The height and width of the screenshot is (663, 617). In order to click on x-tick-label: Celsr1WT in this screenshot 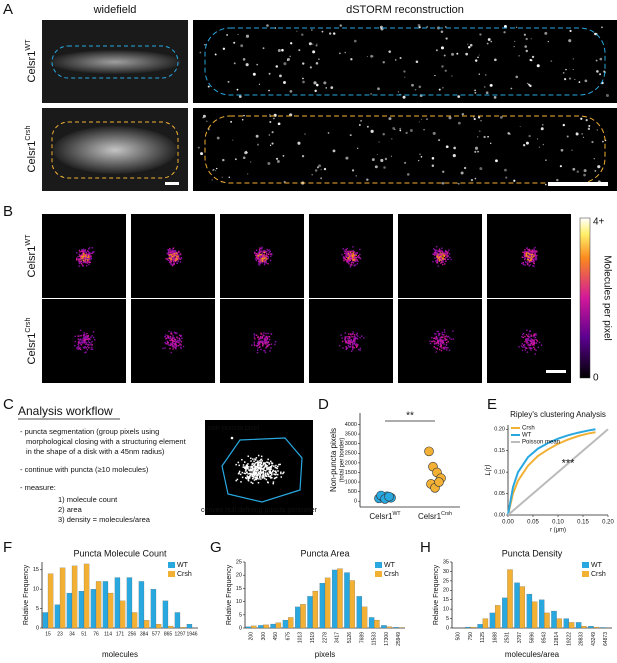, I will do `click(385, 517)`.